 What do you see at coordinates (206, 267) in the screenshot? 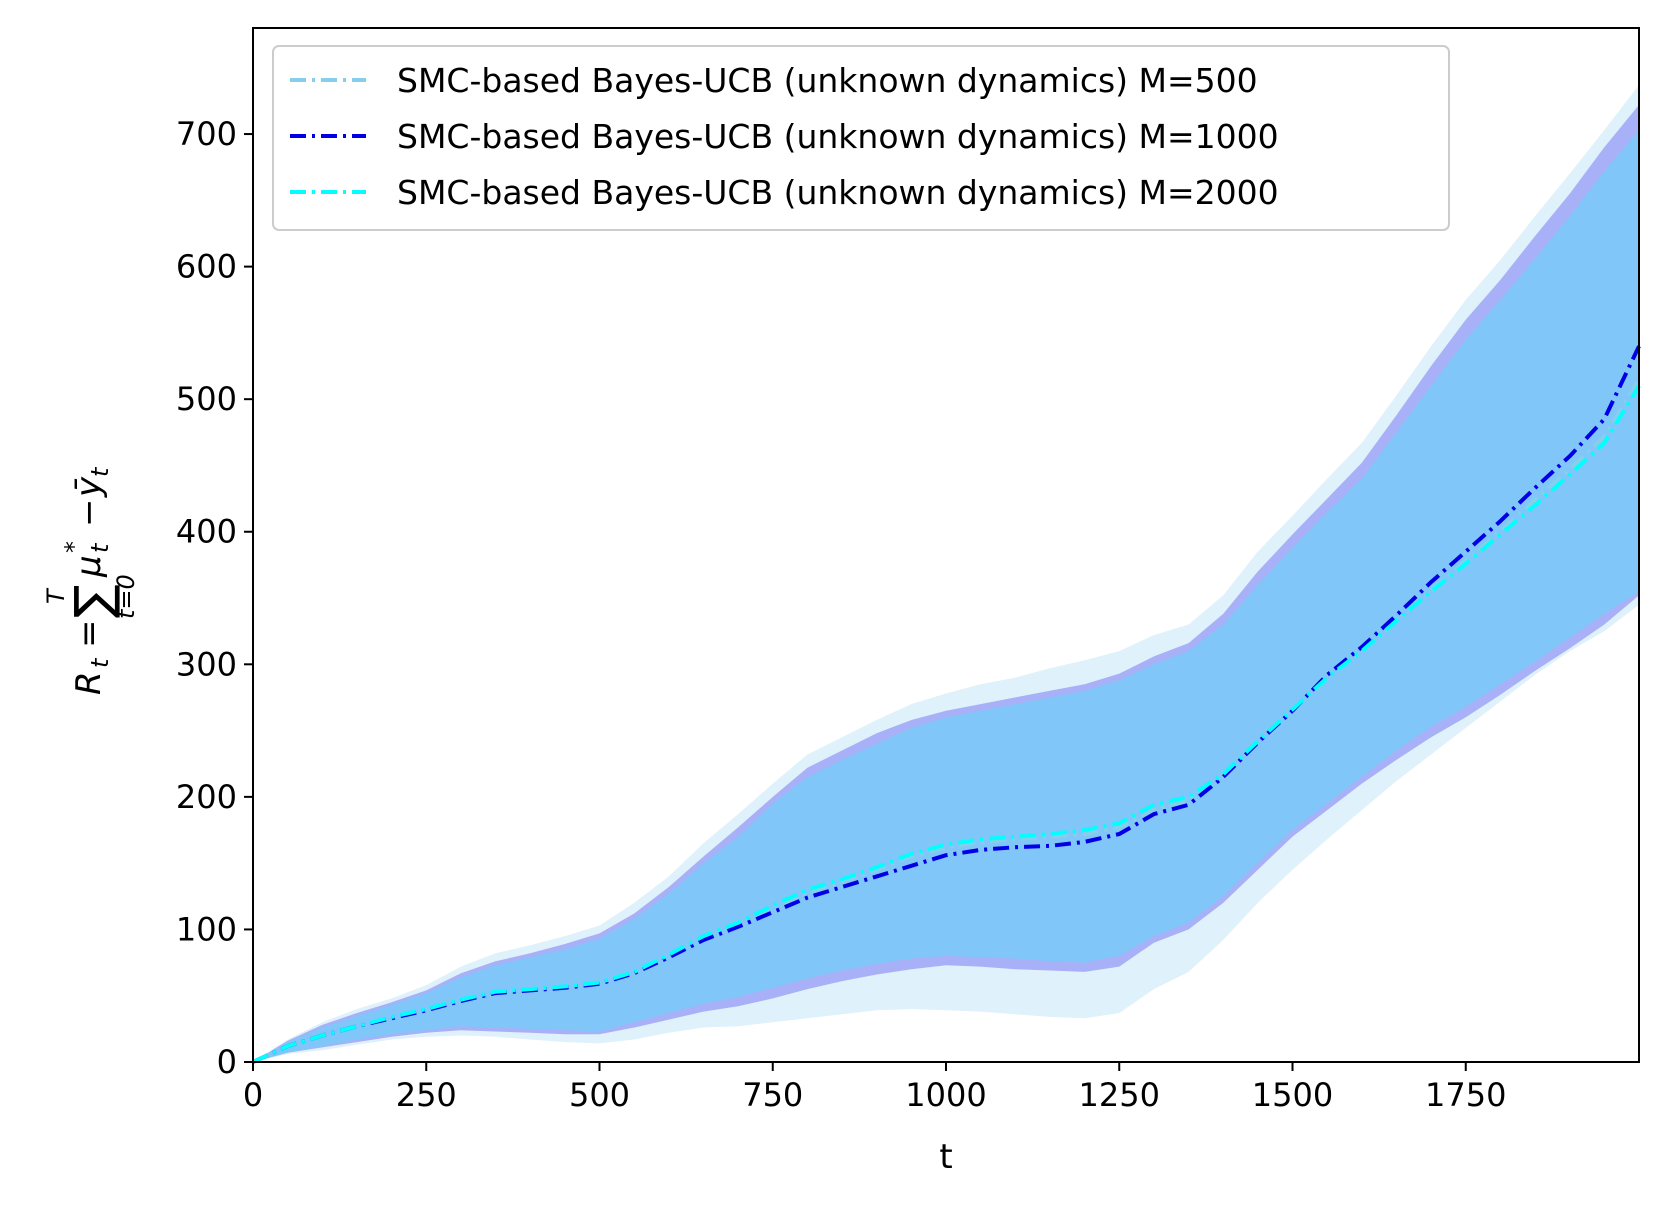
I see `y-tick-label: 600` at bounding box center [206, 267].